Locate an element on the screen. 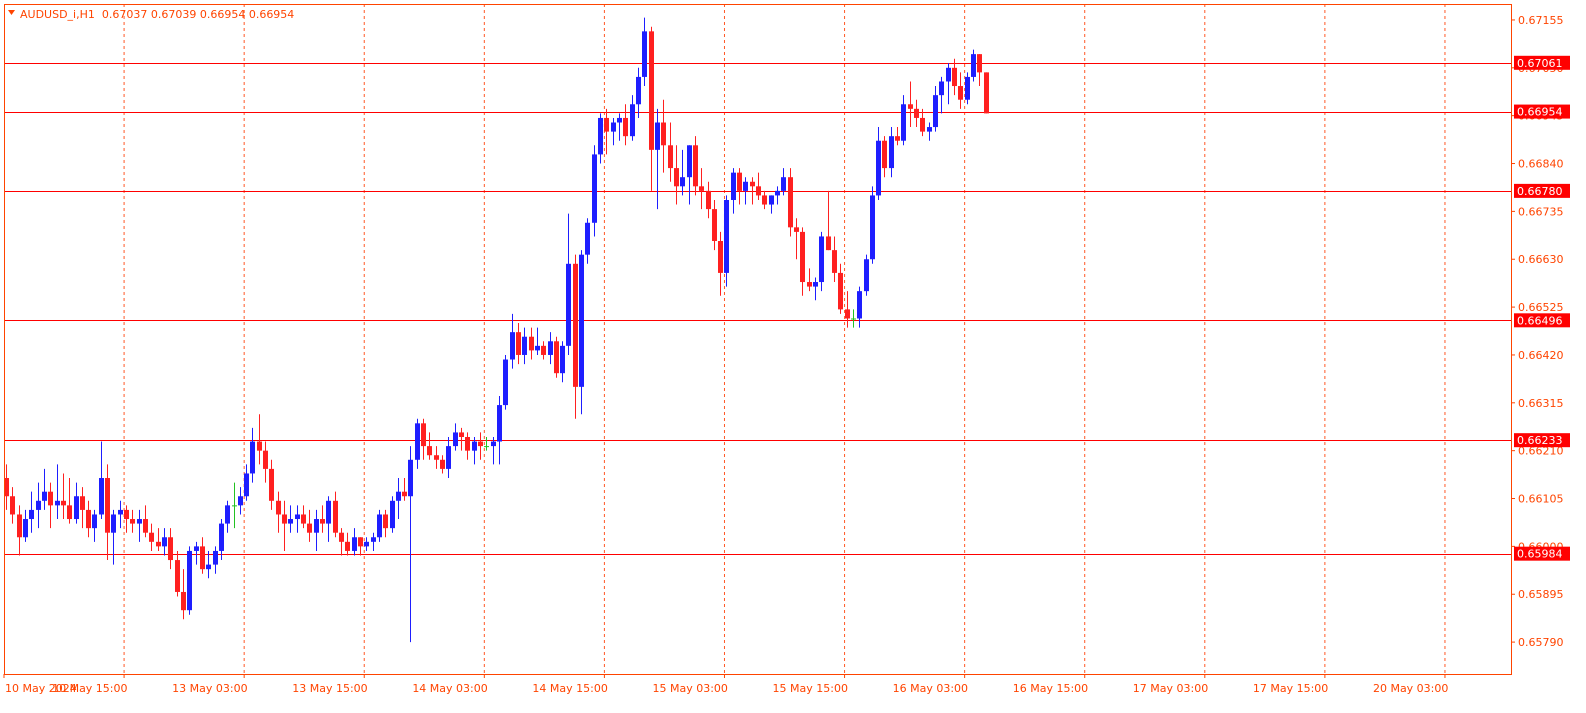 The image size is (1586, 713). level-price-badge: 0.65984 is located at coordinates (1542, 553).